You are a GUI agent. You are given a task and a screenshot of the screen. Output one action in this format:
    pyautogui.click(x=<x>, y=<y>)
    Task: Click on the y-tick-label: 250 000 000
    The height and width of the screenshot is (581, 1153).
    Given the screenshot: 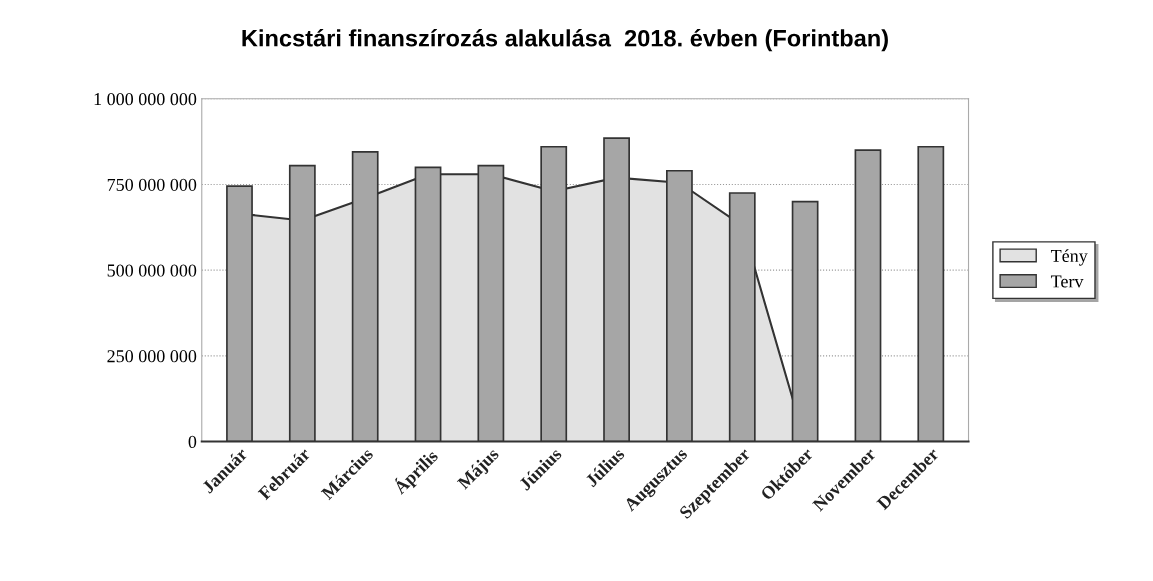 What is the action you would take?
    pyautogui.click(x=152, y=356)
    